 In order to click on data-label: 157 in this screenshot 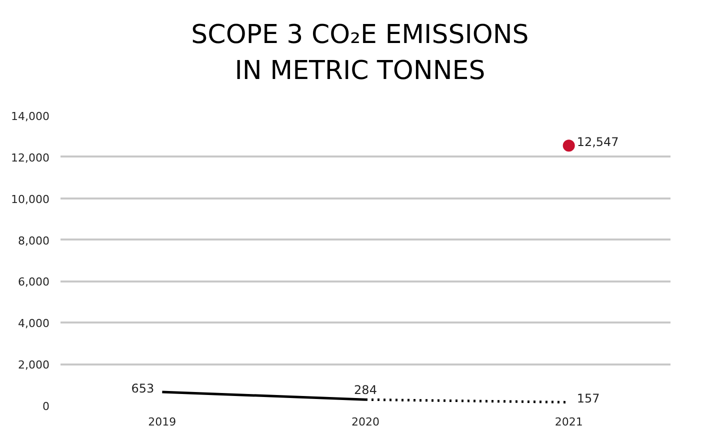, I will do `click(588, 399)`.